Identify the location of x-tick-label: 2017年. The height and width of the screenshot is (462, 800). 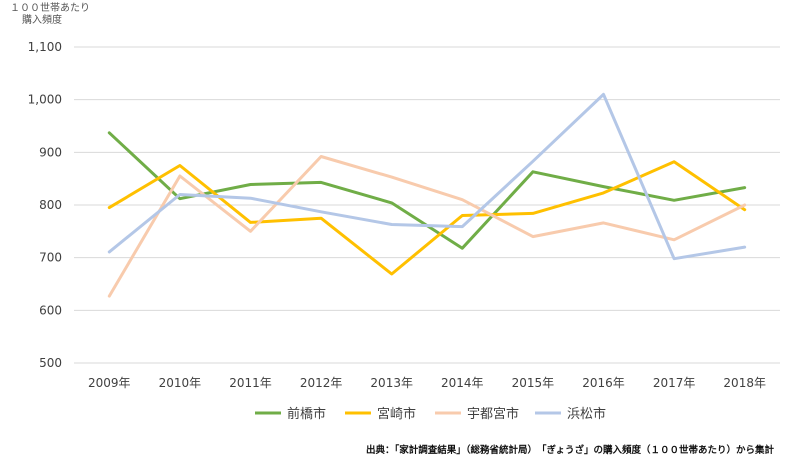
(674, 383).